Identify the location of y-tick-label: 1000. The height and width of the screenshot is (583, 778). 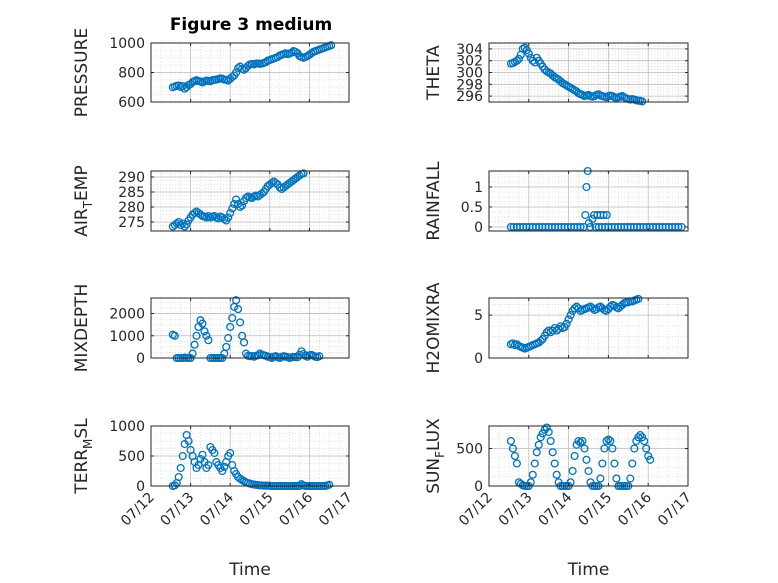
(127, 337).